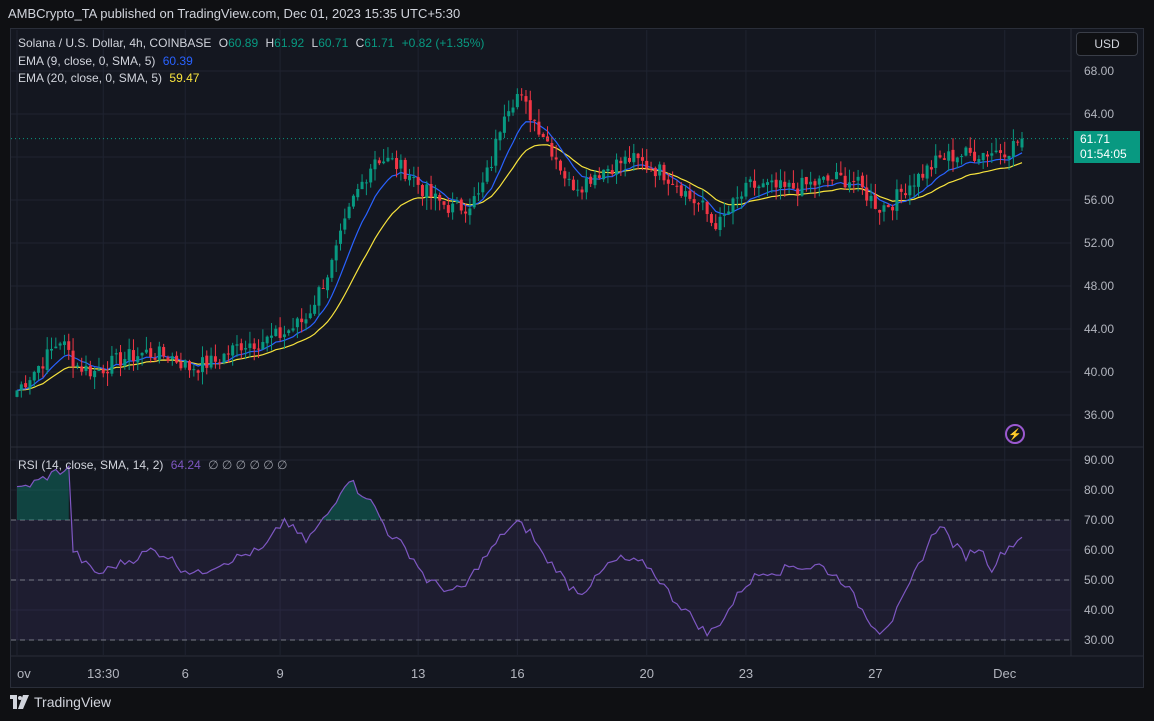  Describe the element at coordinates (87, 61) in the screenshot. I see `ema9-label: EMA (9, close, 0, SMA, 5)` at that location.